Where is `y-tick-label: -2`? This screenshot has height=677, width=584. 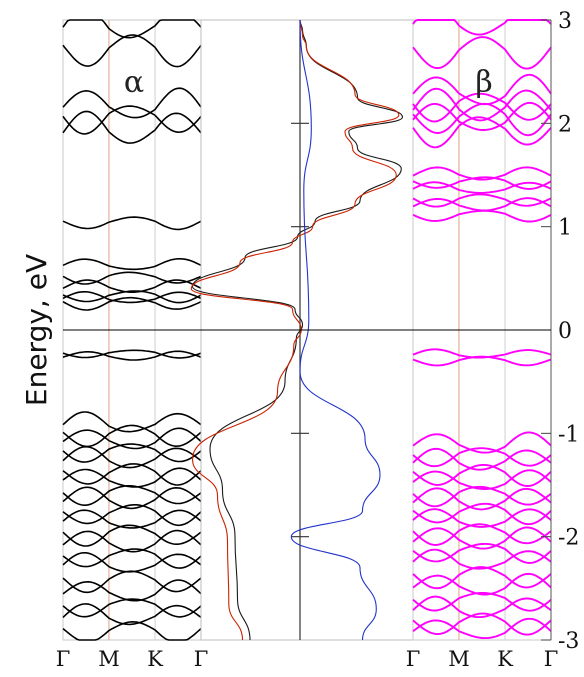 y-tick-label: -2 is located at coordinates (568, 538).